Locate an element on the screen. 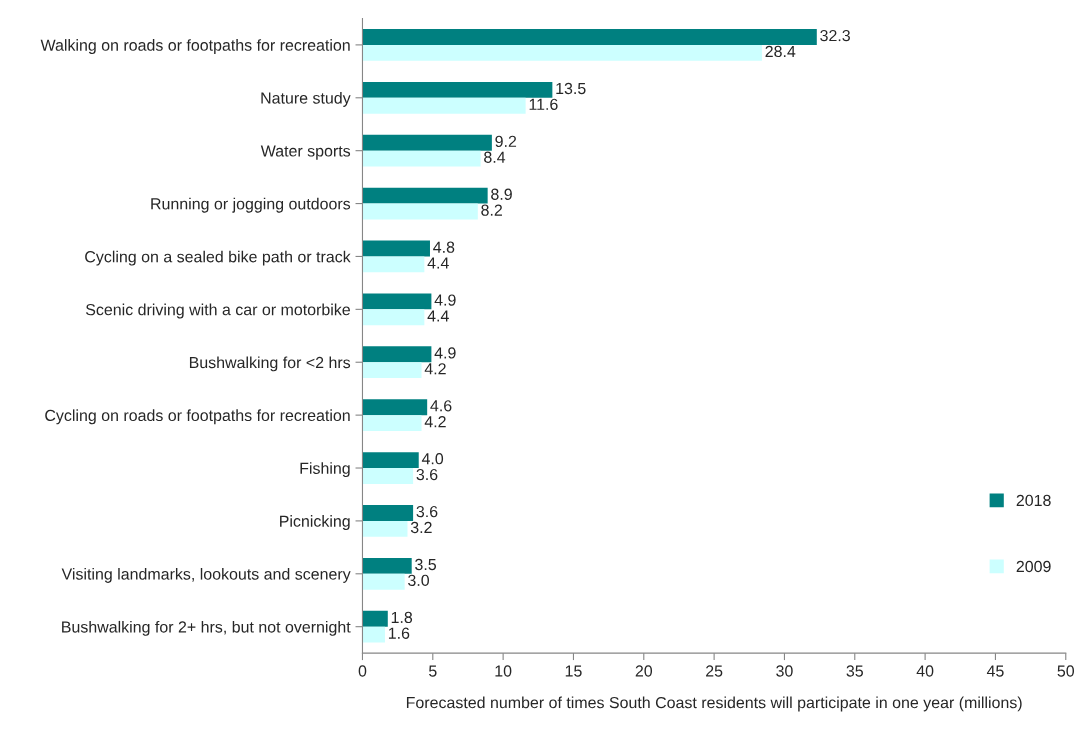 This screenshot has height=738, width=1082. x-axis-title: Forecasted number of times South Coast residents will participate in one year (millions) is located at coordinates (714, 704).